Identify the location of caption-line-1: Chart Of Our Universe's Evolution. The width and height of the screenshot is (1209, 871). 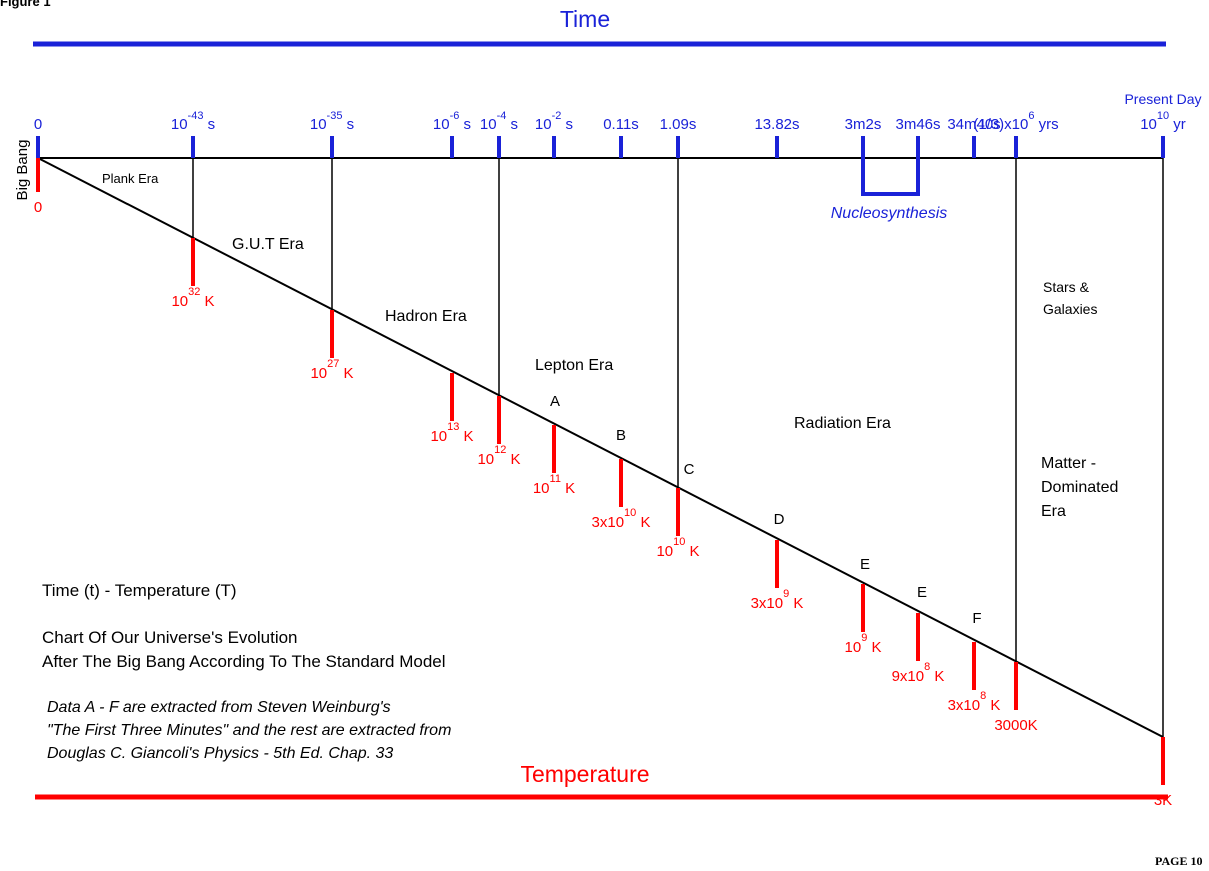
(170, 637).